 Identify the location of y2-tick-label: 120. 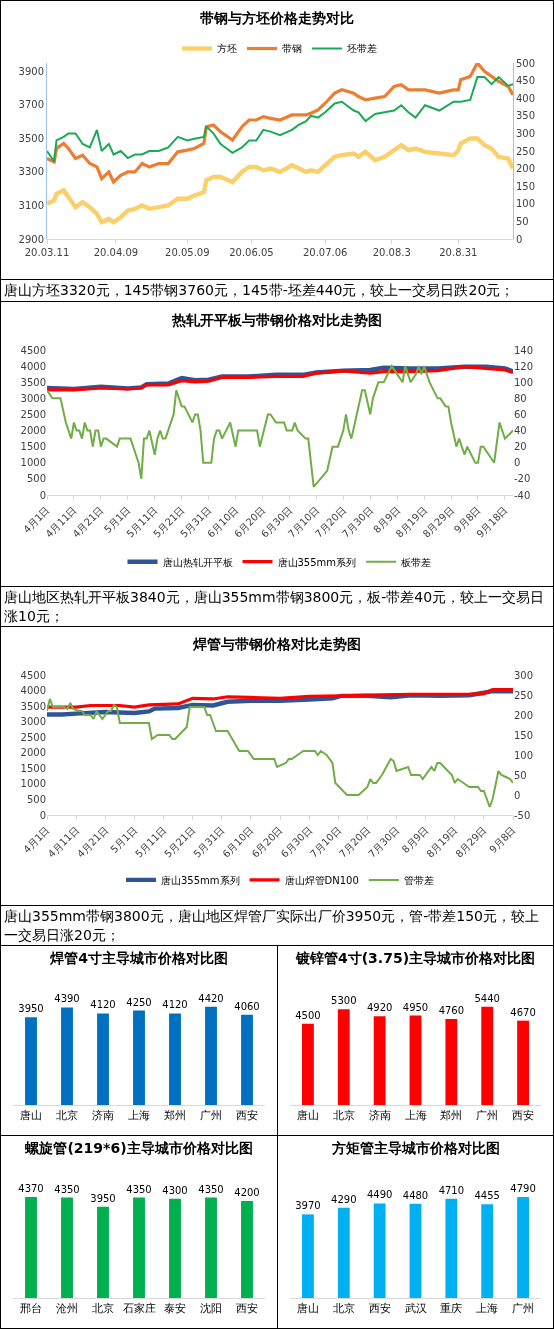
(524, 366).